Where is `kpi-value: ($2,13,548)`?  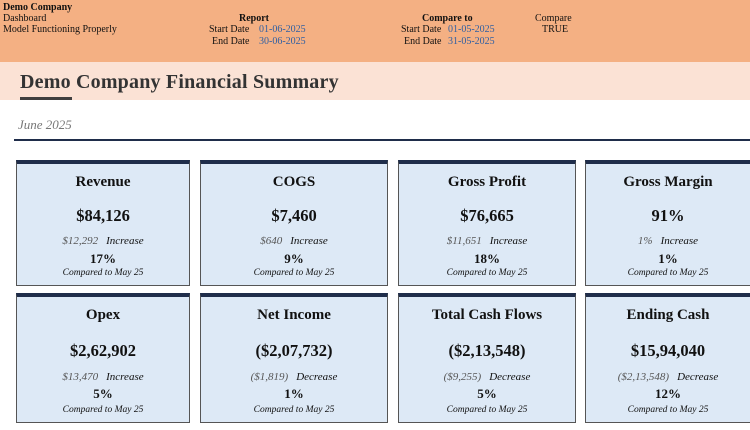
kpi-value: ($2,13,548) is located at coordinates (487, 350).